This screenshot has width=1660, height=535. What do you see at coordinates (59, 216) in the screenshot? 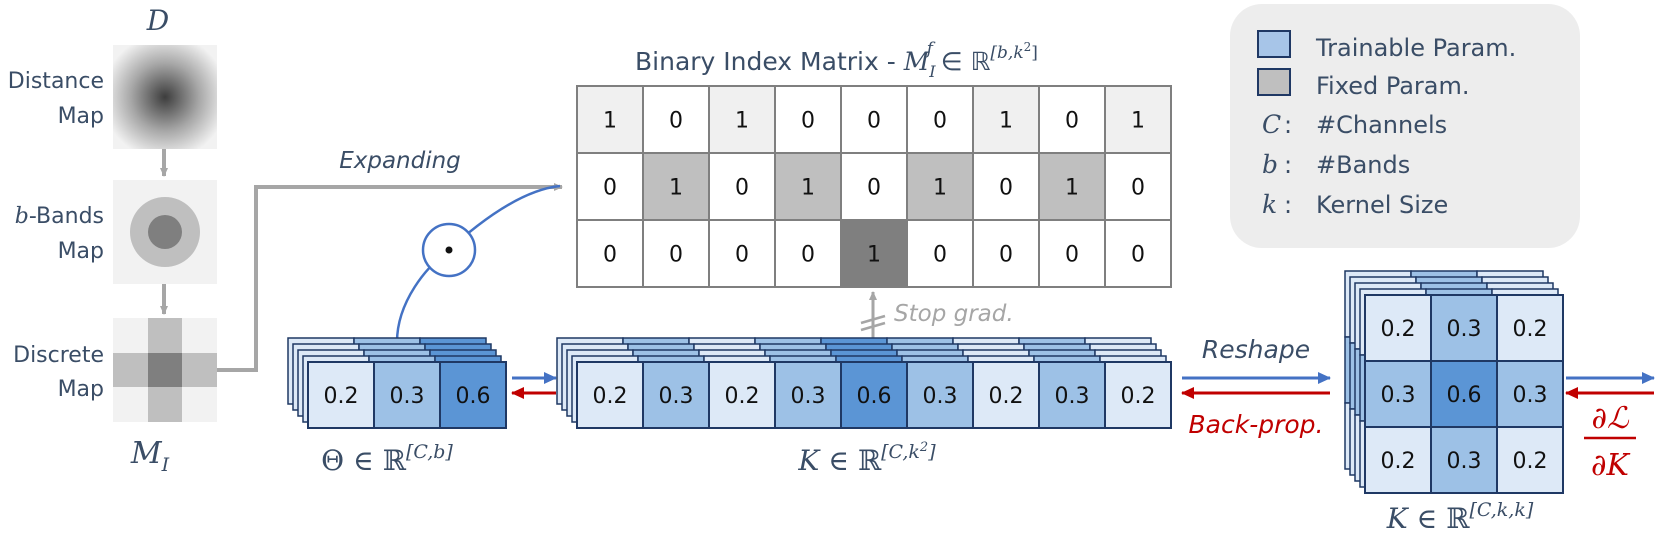
I see `bbands-map-label-line1: b-Bands` at bounding box center [59, 216].